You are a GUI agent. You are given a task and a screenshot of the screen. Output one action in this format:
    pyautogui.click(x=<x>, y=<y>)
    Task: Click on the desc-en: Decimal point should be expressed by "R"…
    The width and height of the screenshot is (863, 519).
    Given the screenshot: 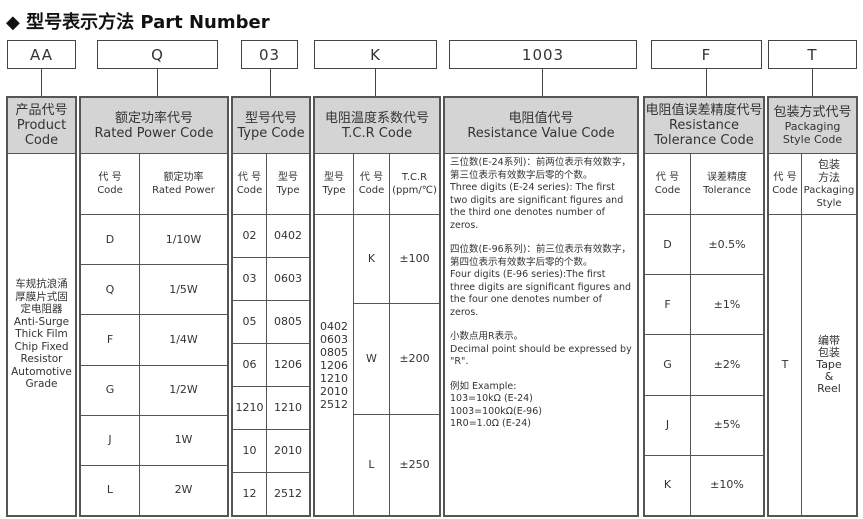 What is the action you would take?
    pyautogui.click(x=541, y=355)
    